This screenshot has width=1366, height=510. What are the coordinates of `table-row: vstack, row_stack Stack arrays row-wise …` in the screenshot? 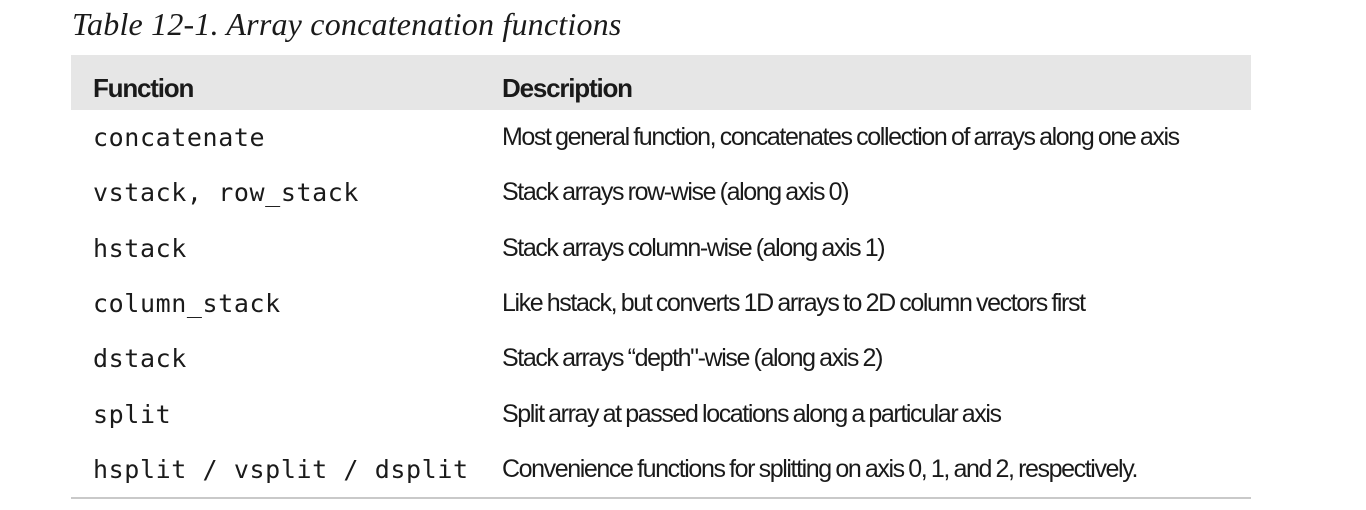 It's located at (661, 192).